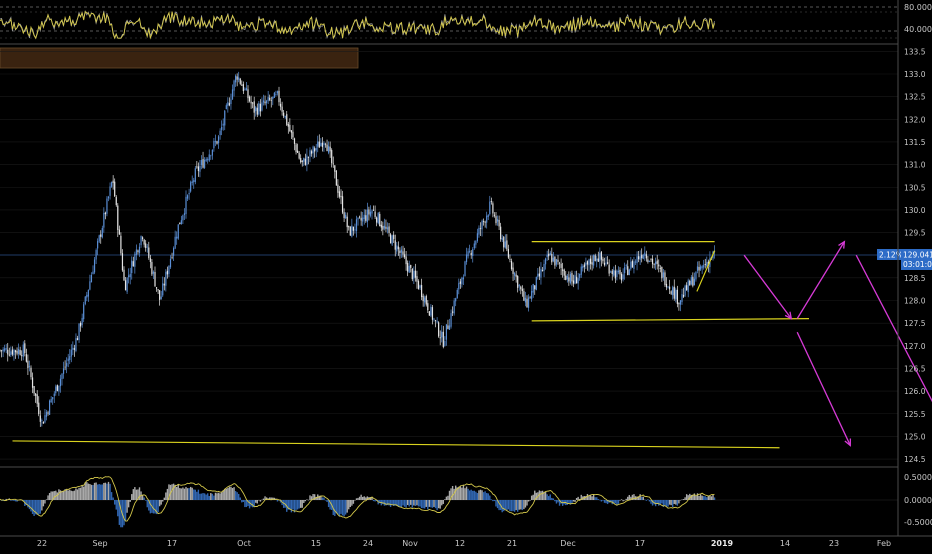 This screenshot has height=554, width=932. What do you see at coordinates (512, 543) in the screenshot?
I see `x-label-21: 21` at bounding box center [512, 543].